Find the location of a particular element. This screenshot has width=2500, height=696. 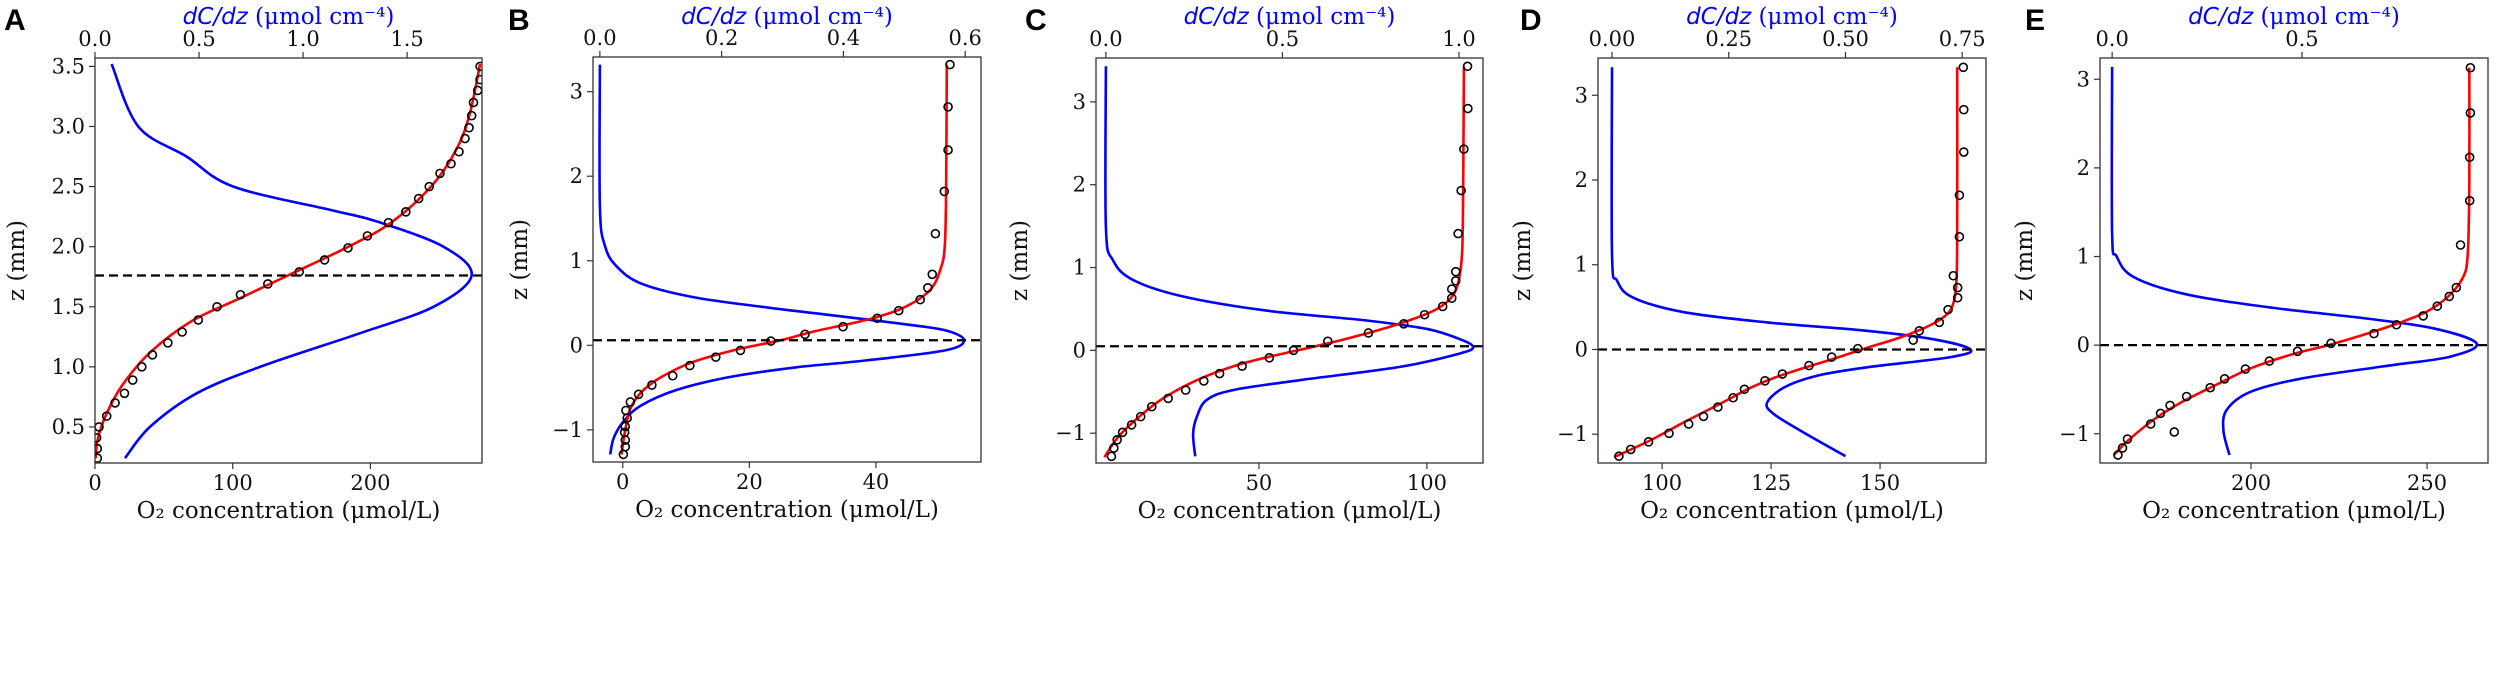

y-tick-label: 2.5 is located at coordinates (68, 187).